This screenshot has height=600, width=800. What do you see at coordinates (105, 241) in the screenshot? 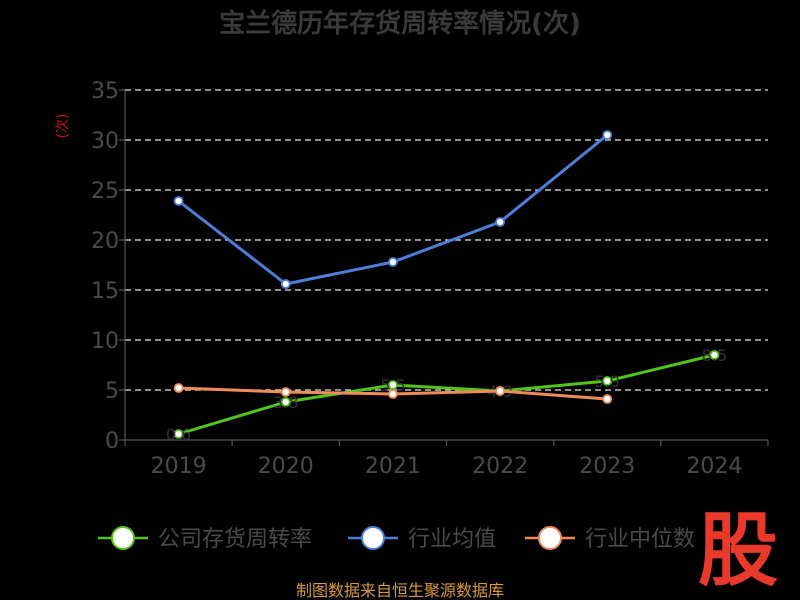
I see `y-tick-label: 20` at bounding box center [105, 241].